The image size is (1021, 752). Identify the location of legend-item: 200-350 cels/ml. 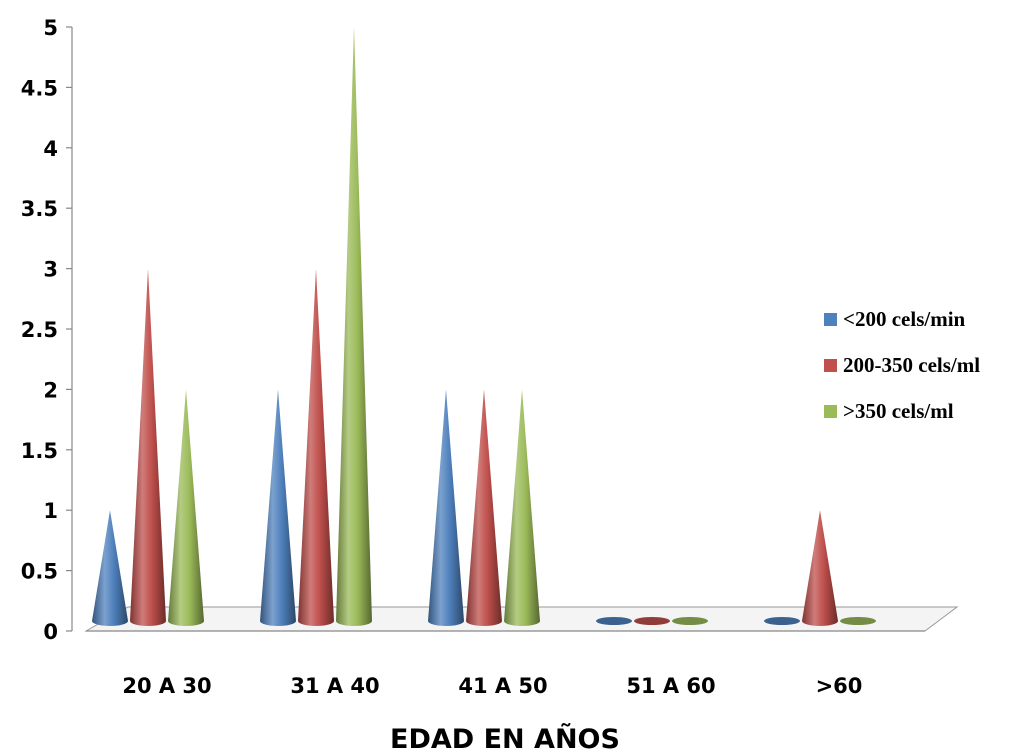
(902, 365).